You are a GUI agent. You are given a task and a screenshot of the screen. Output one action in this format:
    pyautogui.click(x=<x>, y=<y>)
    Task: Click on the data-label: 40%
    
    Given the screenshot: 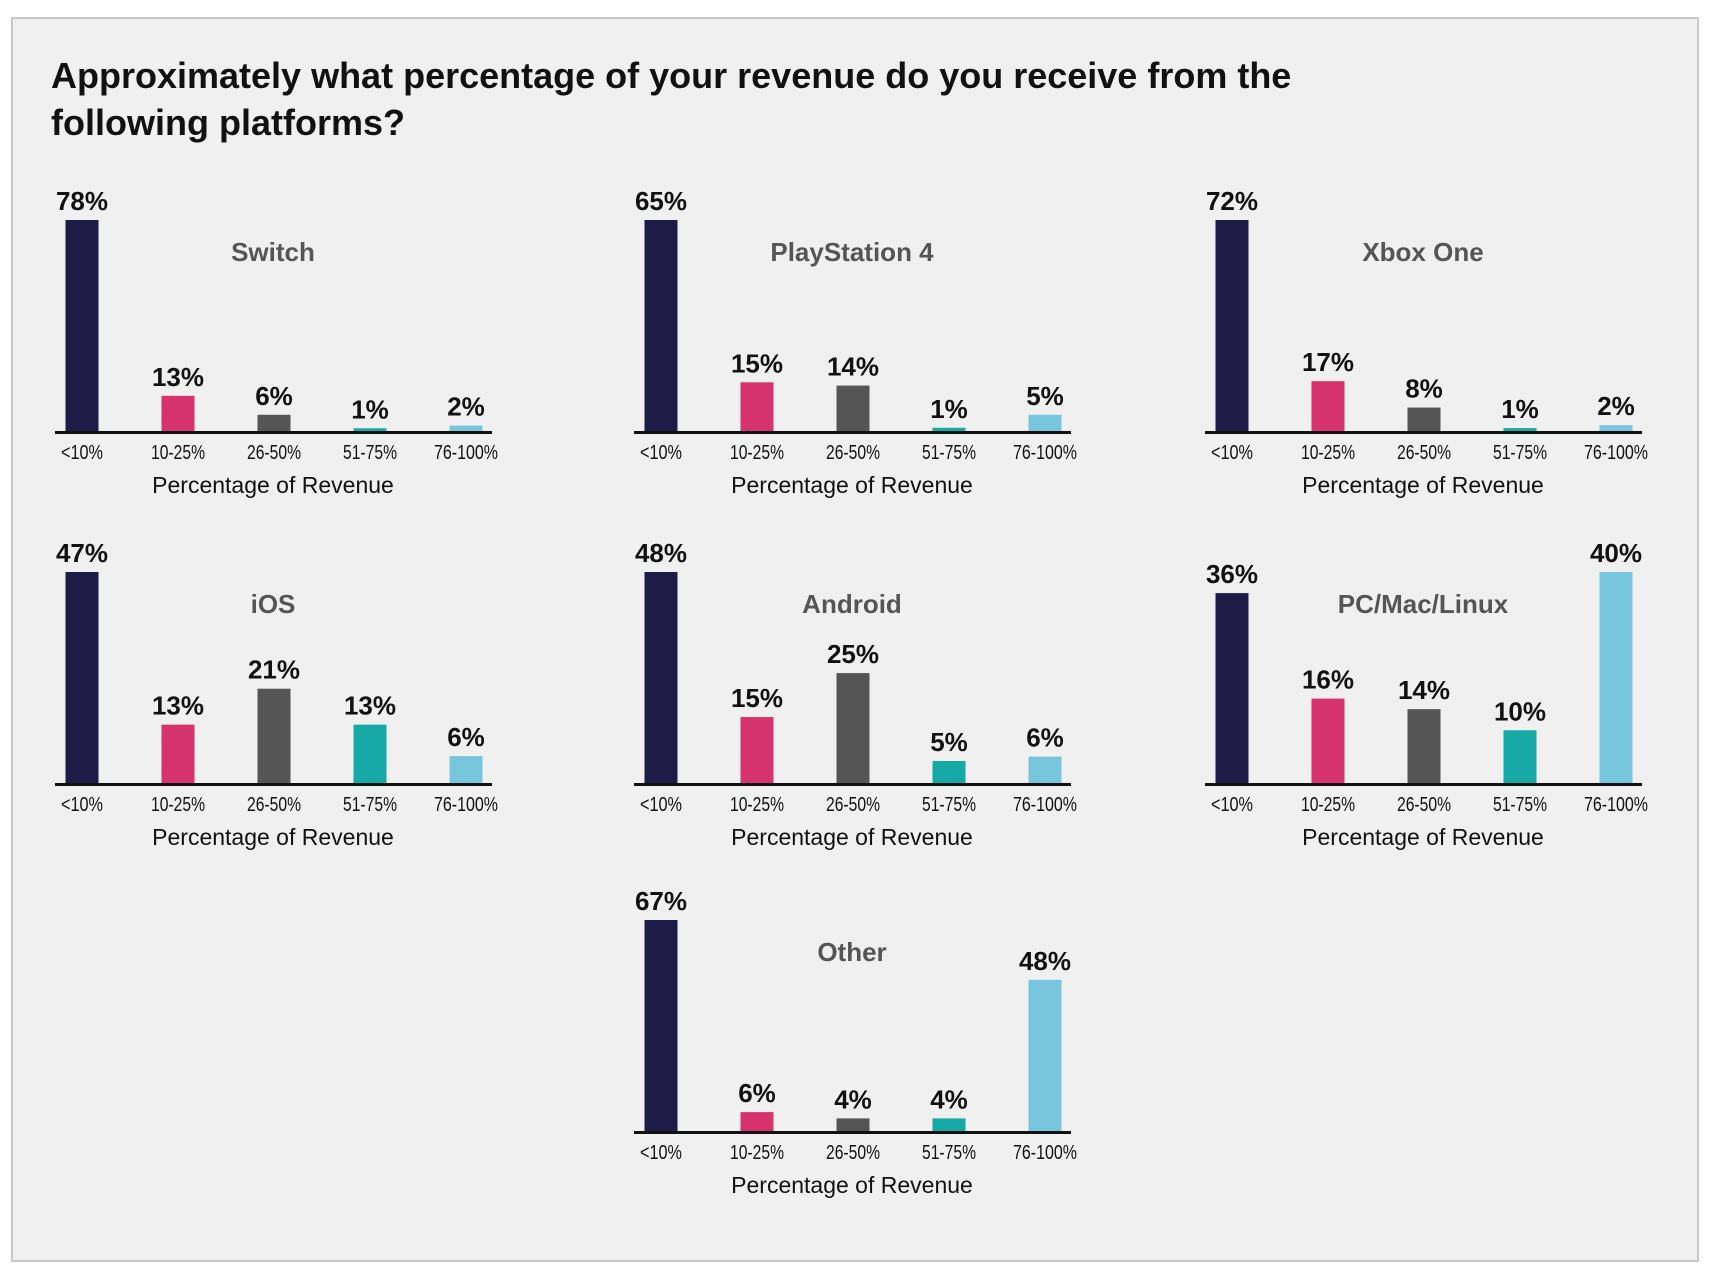 What is the action you would take?
    pyautogui.click(x=1616, y=553)
    